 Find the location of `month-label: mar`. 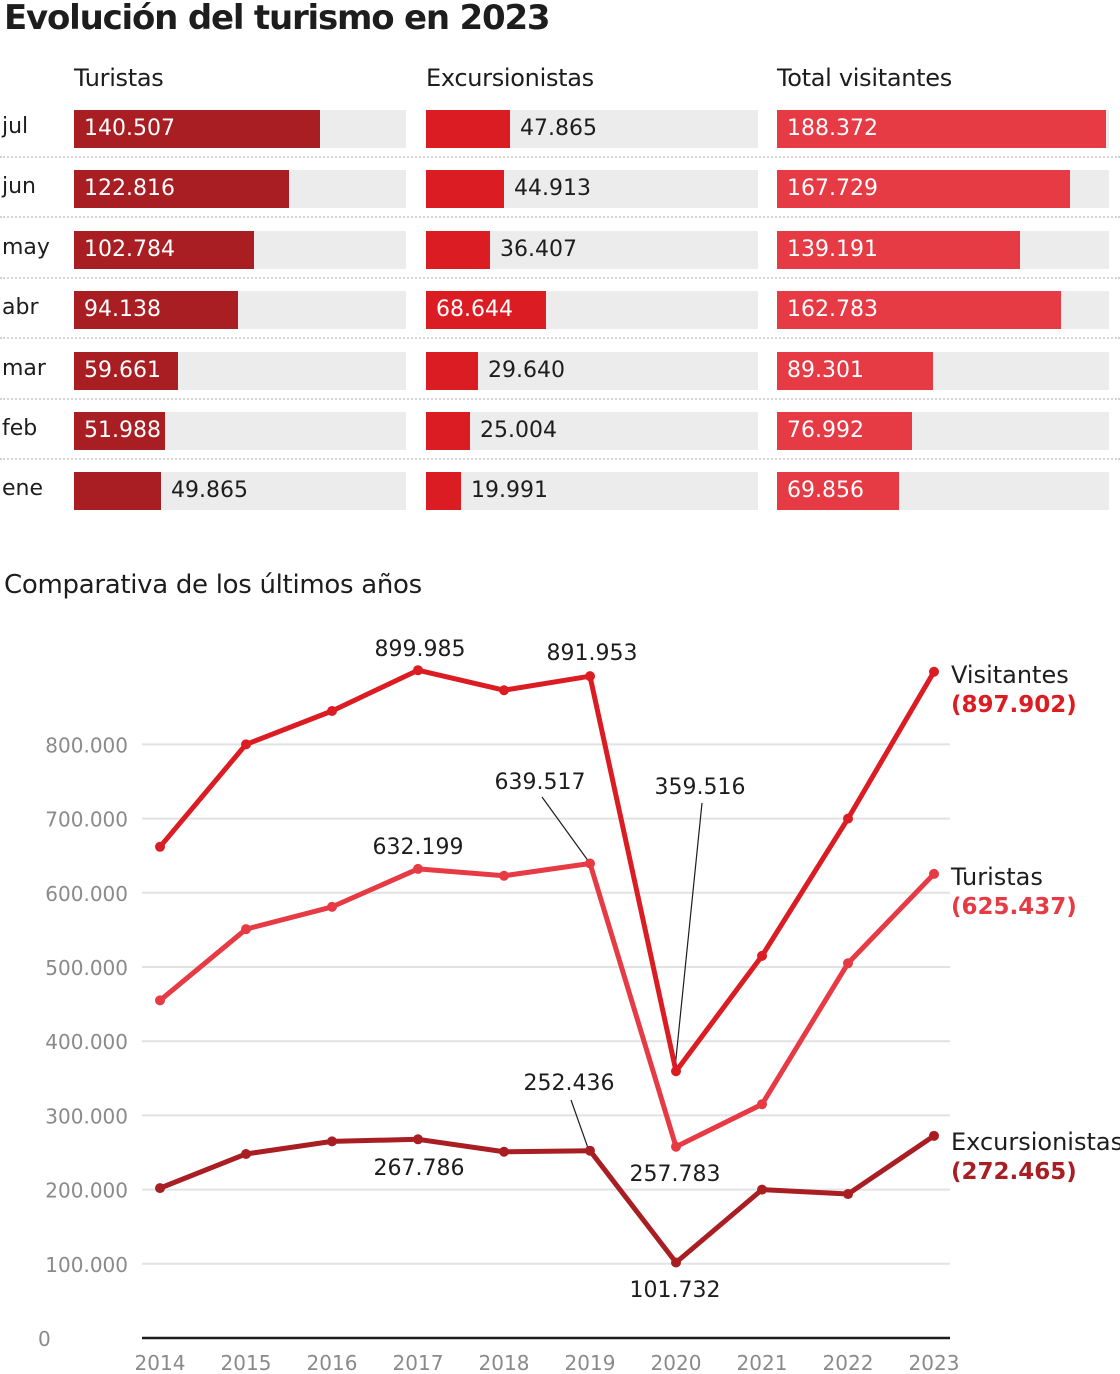

month-label: mar is located at coordinates (24, 368).